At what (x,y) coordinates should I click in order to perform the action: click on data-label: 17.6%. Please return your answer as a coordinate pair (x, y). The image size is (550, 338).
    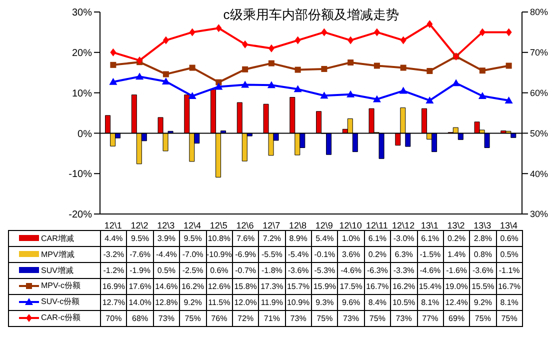
    Looking at the image, I should click on (140, 286).